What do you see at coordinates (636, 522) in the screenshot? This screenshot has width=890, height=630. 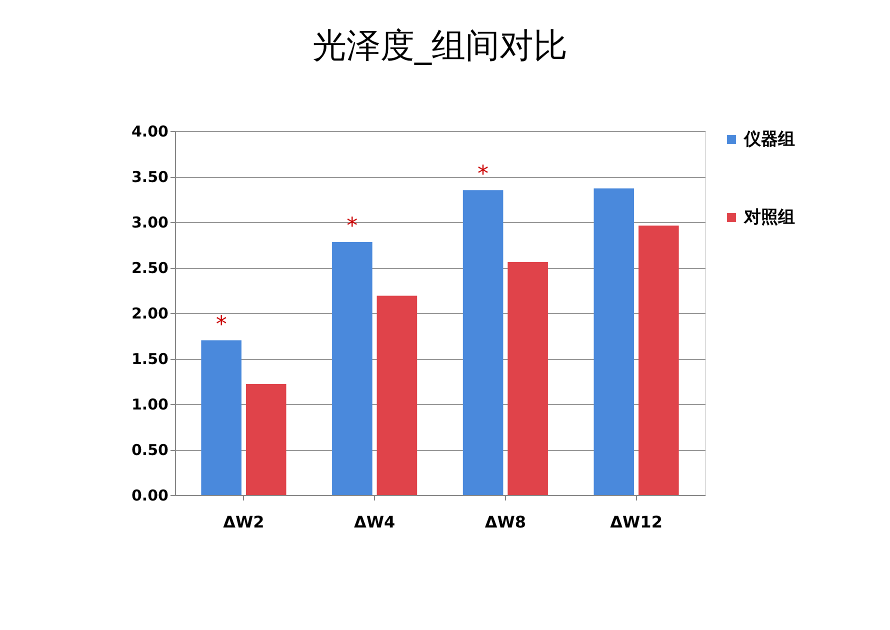 I see `x-tick-label: ΔW12` at bounding box center [636, 522].